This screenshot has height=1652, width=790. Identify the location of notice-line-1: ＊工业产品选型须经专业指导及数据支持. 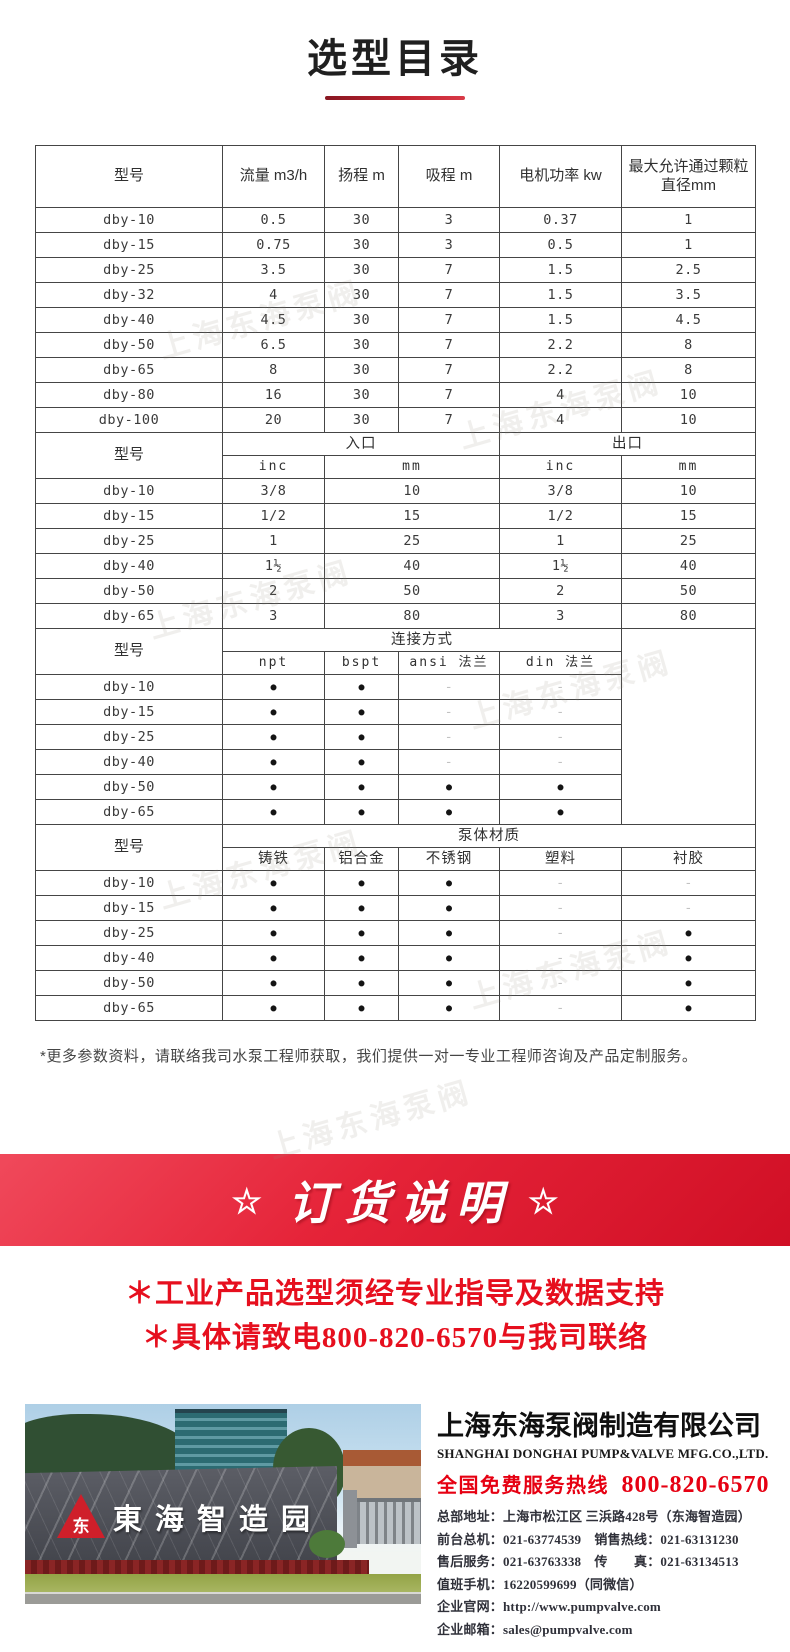
(394, 1294).